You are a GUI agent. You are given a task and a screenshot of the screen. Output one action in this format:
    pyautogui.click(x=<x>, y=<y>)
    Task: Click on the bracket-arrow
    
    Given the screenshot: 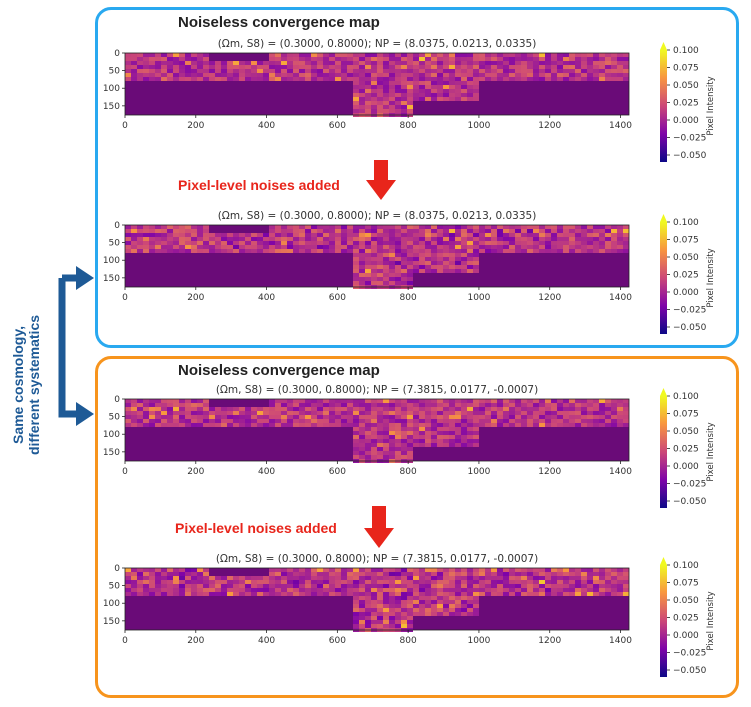 What is the action you would take?
    pyautogui.click(x=76, y=346)
    